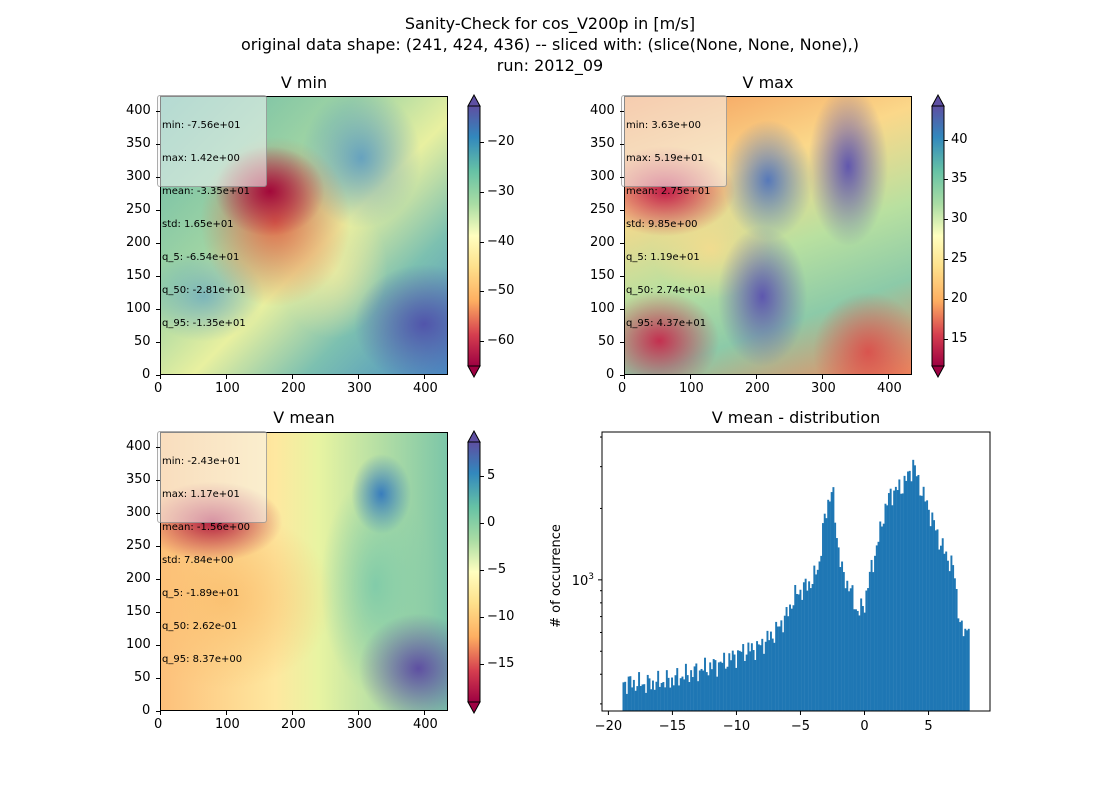 The width and height of the screenshot is (1100, 800). I want to click on y-tick-label: 100, so click(602, 308).